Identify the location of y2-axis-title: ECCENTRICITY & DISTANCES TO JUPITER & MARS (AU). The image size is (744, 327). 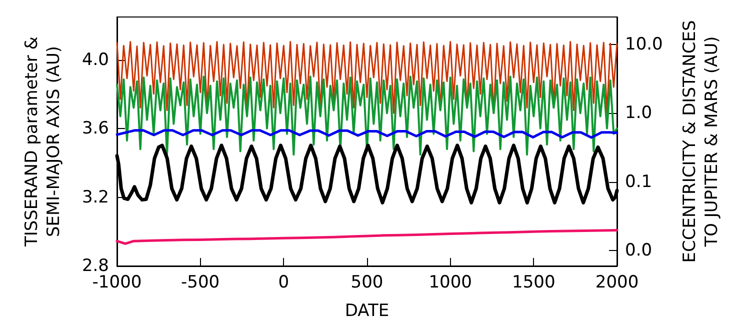
(701, 141).